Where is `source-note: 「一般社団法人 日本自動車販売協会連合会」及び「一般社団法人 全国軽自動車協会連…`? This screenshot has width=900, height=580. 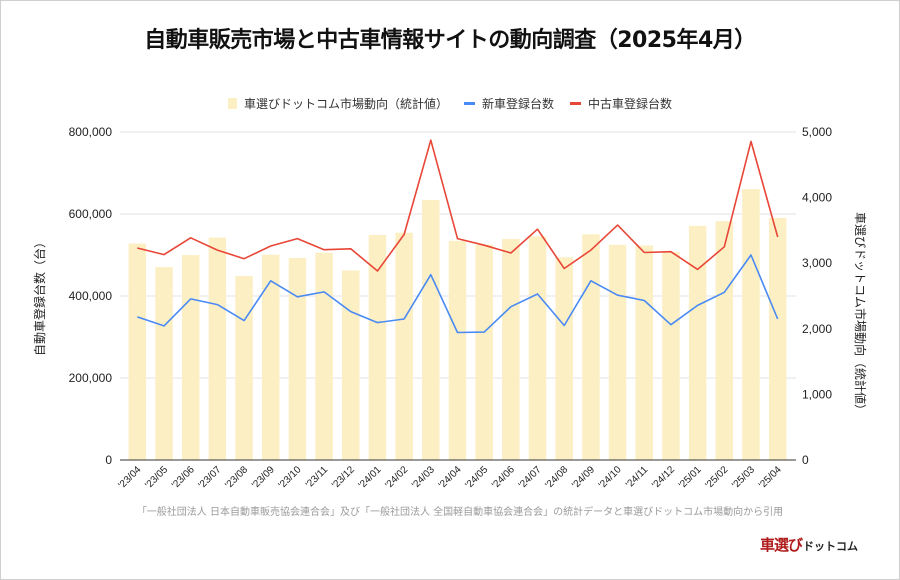
source-note: 「一般社団法人 日本自動車販売協会連合会」及び「一般社団法人 全国軽自動車協会連… is located at coordinates (460, 512).